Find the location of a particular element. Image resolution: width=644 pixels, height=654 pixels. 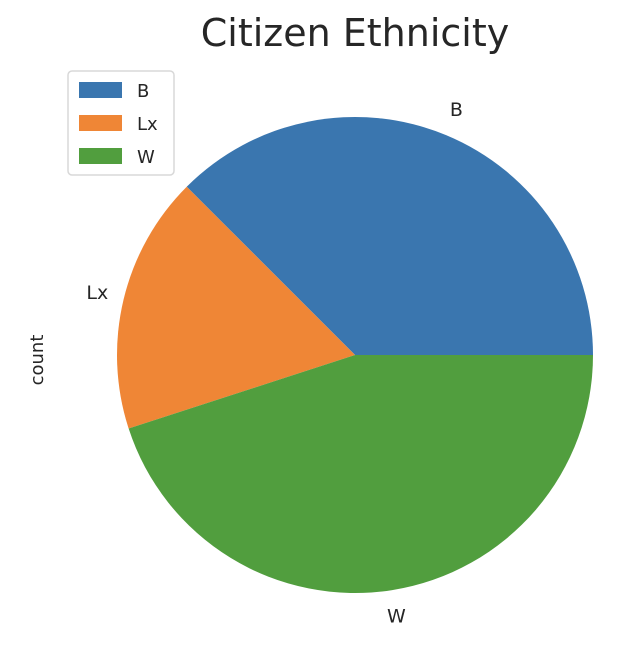

slice-label-b: B is located at coordinates (456, 110).